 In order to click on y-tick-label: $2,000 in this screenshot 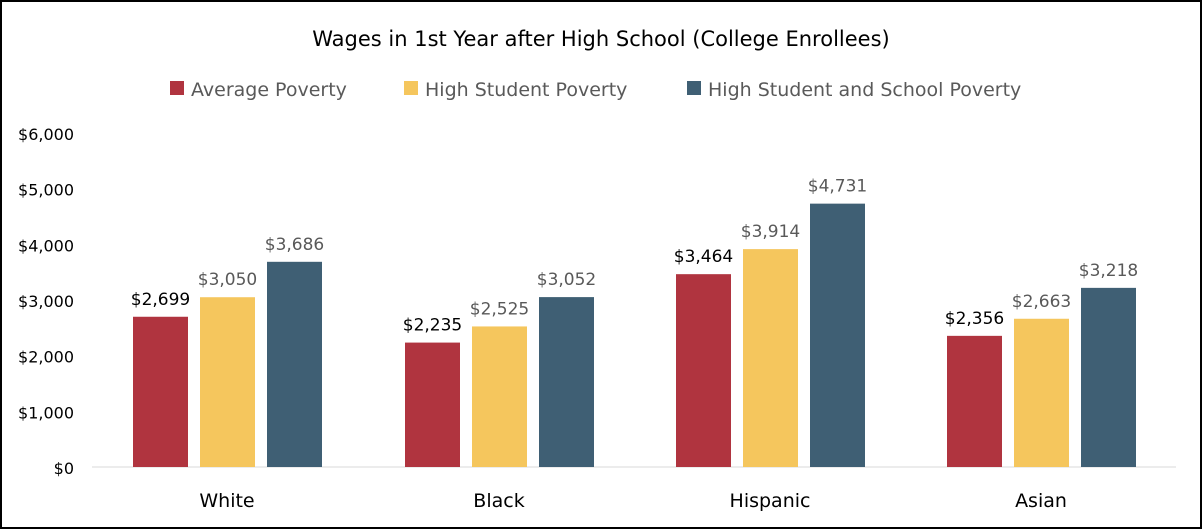, I will do `click(46, 357)`.